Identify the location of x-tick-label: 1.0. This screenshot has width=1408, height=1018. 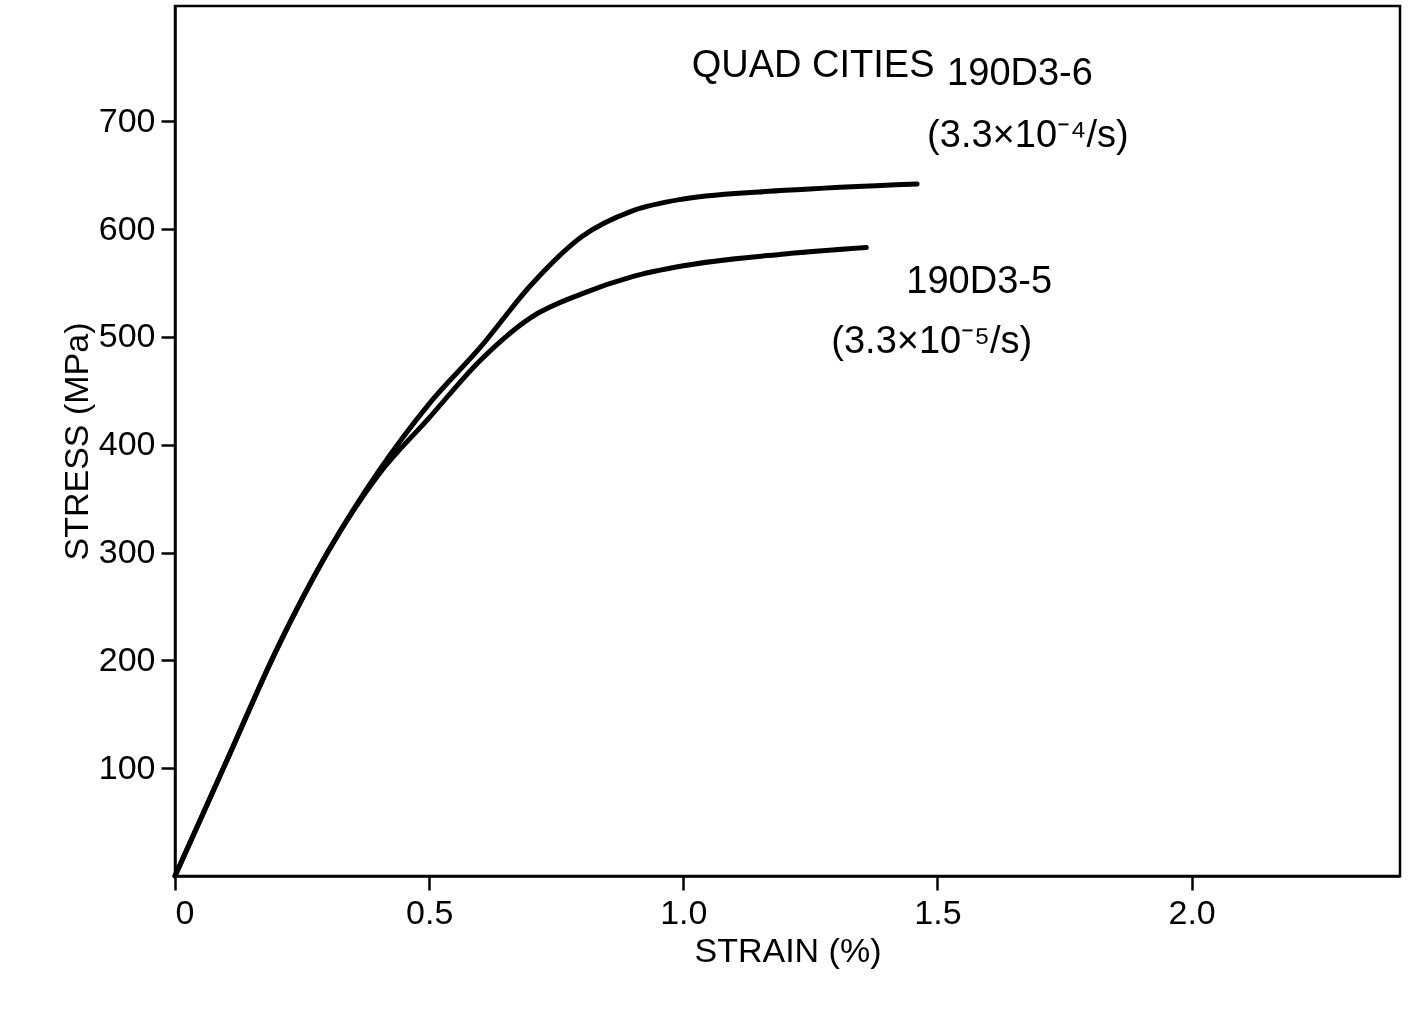
(684, 911).